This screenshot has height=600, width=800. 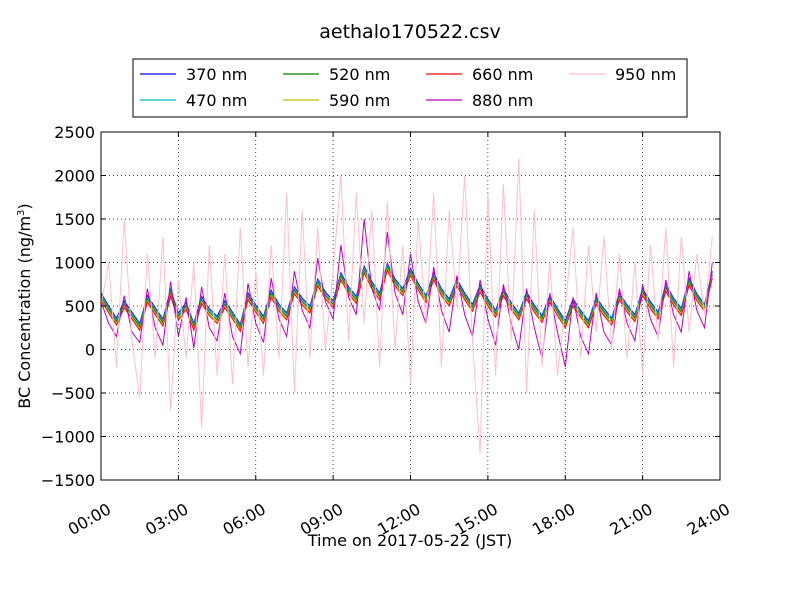 I want to click on y-tick-label: 0, so click(x=90, y=350).